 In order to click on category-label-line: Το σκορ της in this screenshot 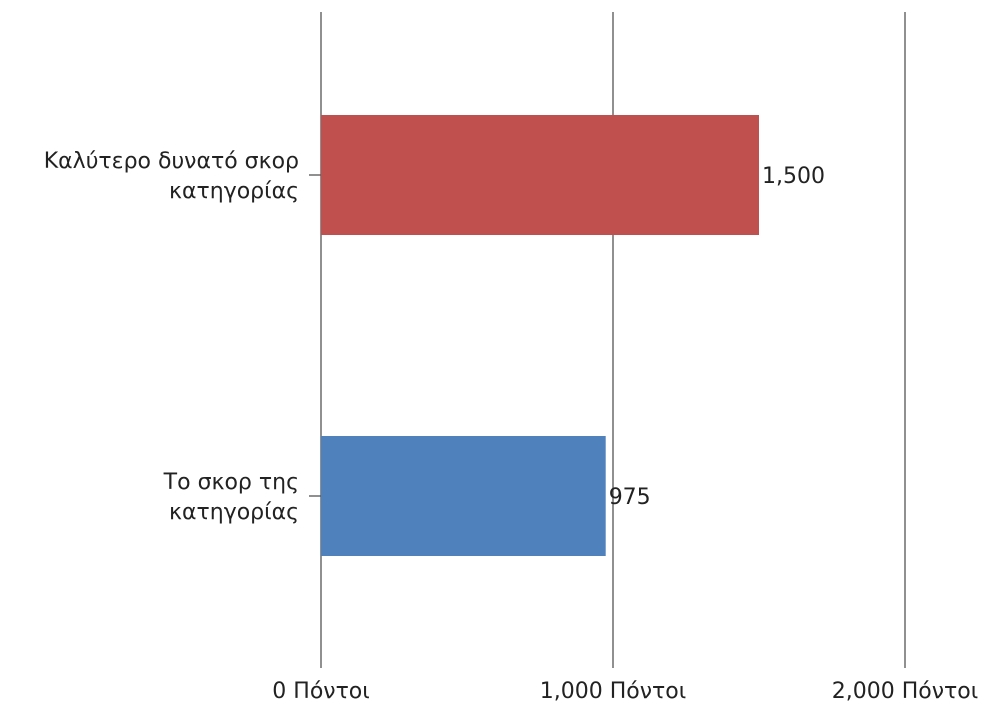, I will do `click(231, 482)`.